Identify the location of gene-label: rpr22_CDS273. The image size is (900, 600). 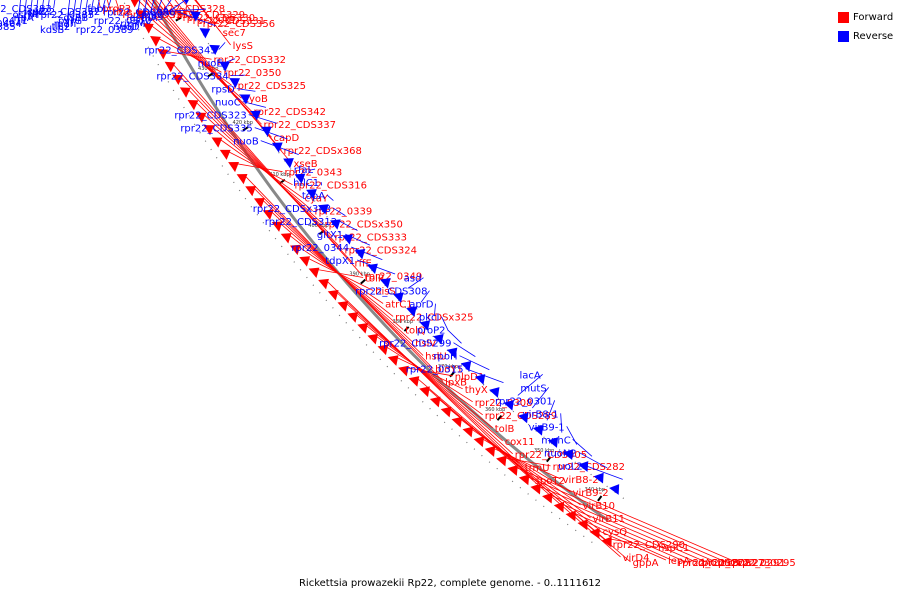
(734, 563).